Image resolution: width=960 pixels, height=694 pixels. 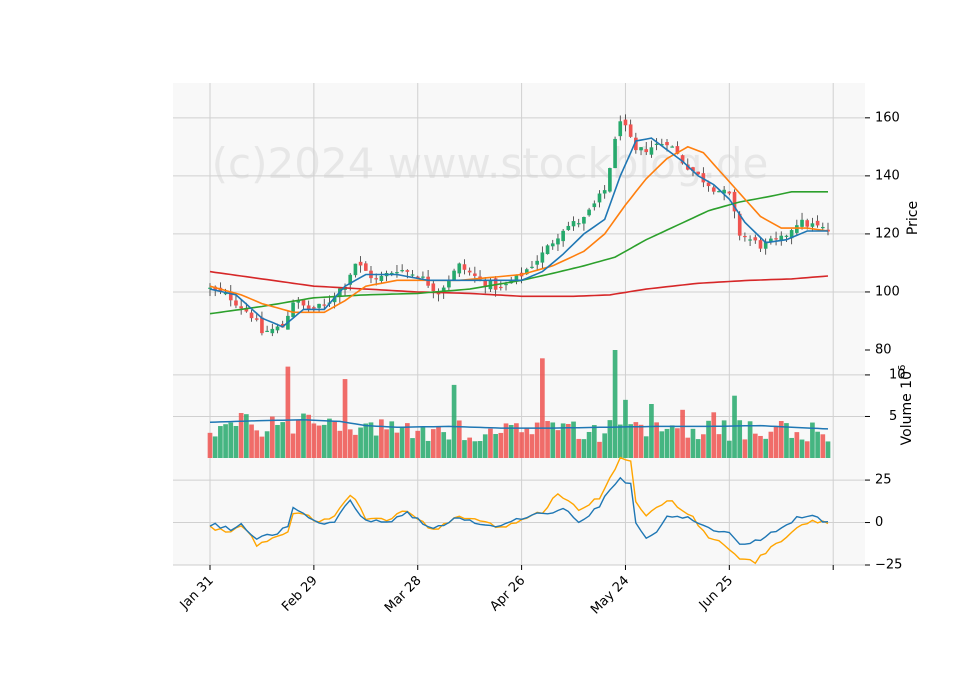 I want to click on x-tick-label: Apr 26, so click(x=507, y=593).